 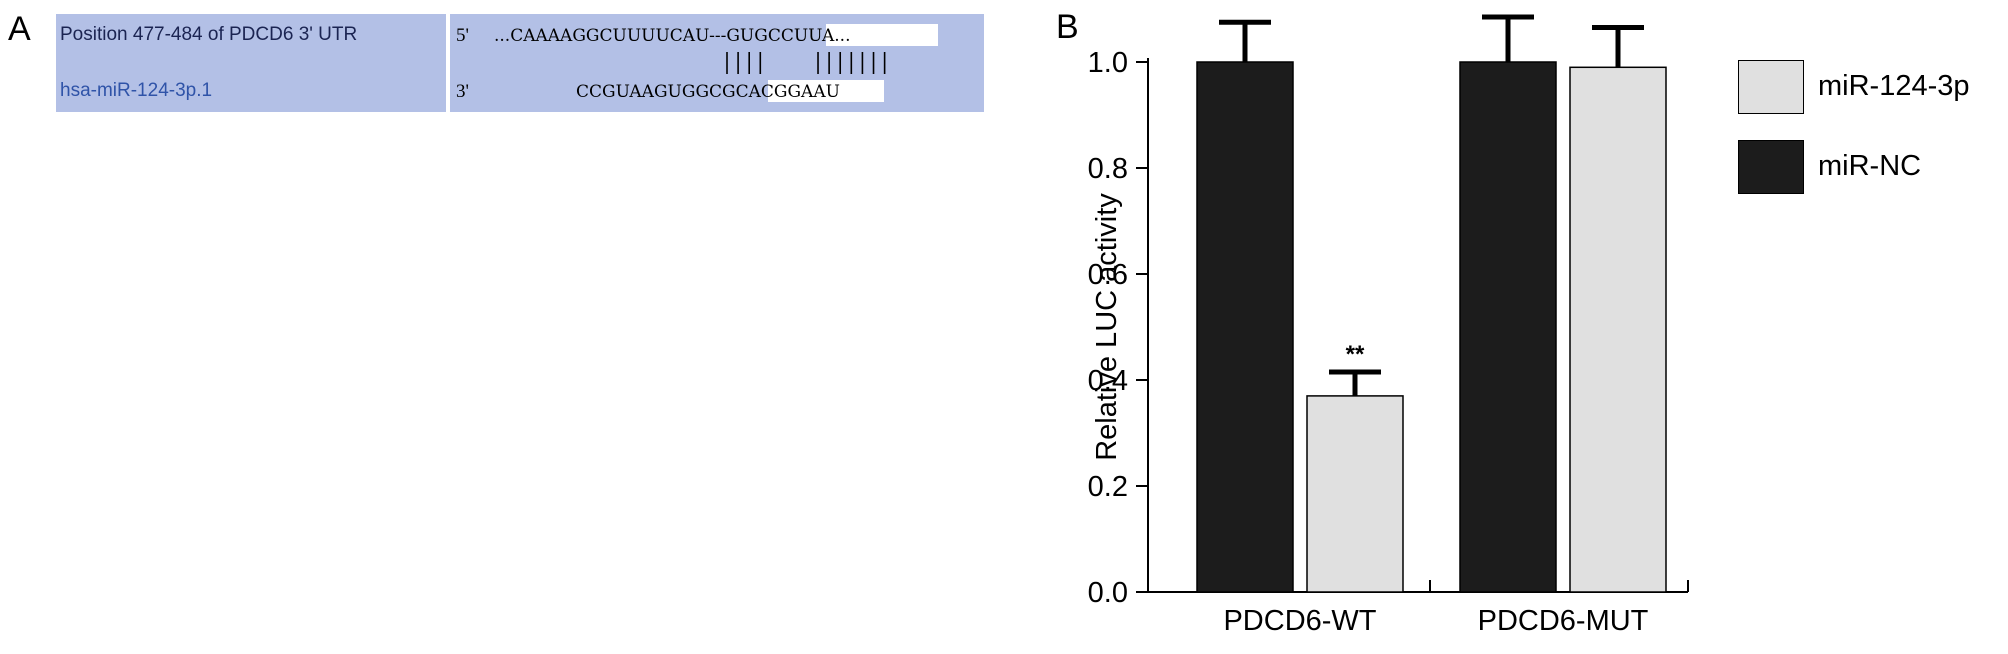 I want to click on y-axis-label: Relative LUC activity, so click(x=1107, y=327).